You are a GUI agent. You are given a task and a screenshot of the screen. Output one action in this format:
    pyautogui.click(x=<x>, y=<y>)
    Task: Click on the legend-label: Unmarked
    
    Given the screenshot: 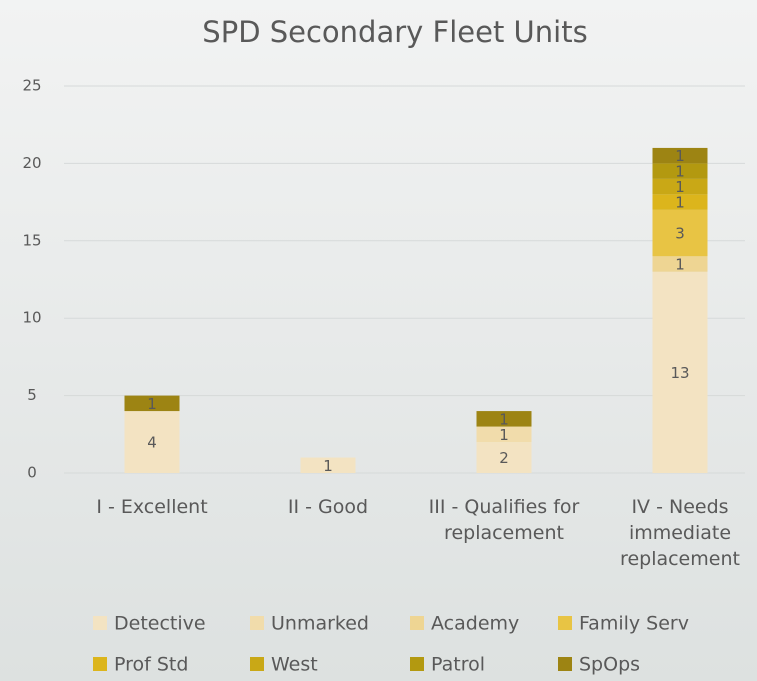 What is the action you would take?
    pyautogui.click(x=320, y=624)
    